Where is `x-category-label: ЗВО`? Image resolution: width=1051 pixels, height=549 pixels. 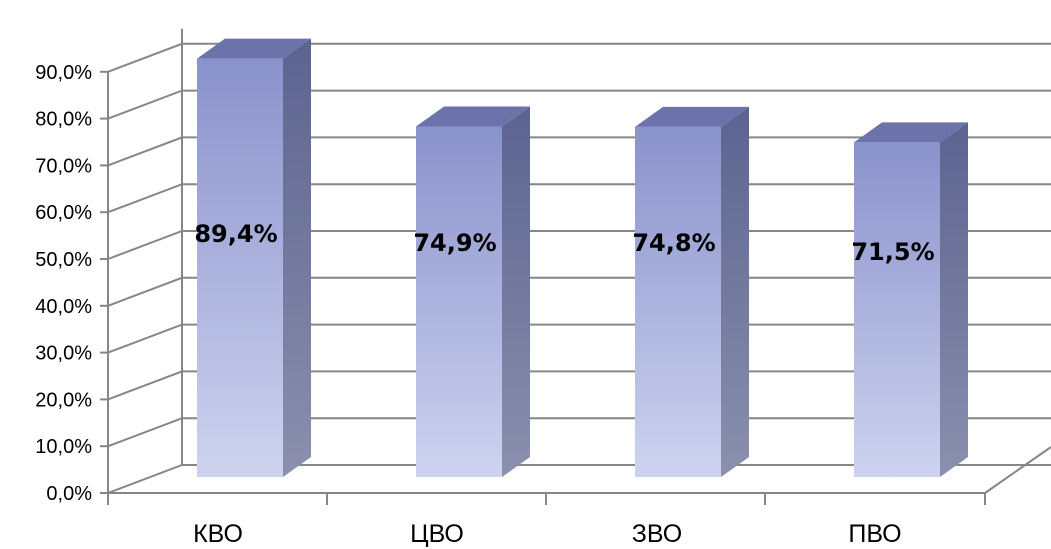 x-category-label: ЗВО is located at coordinates (657, 534).